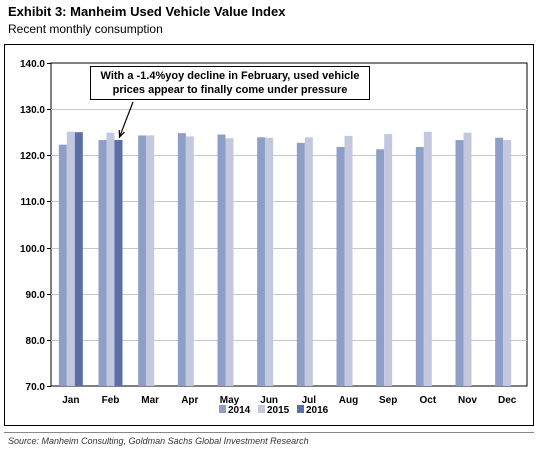 Image resolution: width=544 pixels, height=452 pixels. I want to click on bar-2014-apr, so click(181, 259).